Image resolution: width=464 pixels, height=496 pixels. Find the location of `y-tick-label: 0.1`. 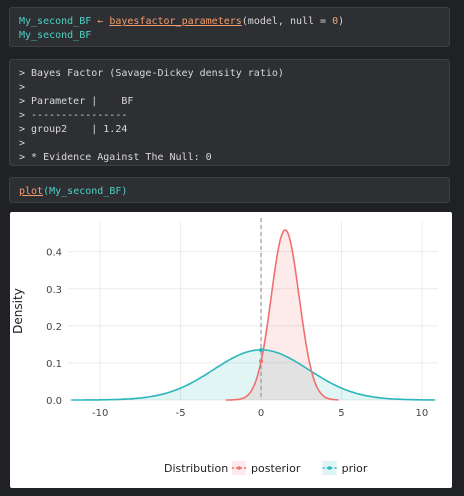

y-tick-label: 0.1 is located at coordinates (54, 364).